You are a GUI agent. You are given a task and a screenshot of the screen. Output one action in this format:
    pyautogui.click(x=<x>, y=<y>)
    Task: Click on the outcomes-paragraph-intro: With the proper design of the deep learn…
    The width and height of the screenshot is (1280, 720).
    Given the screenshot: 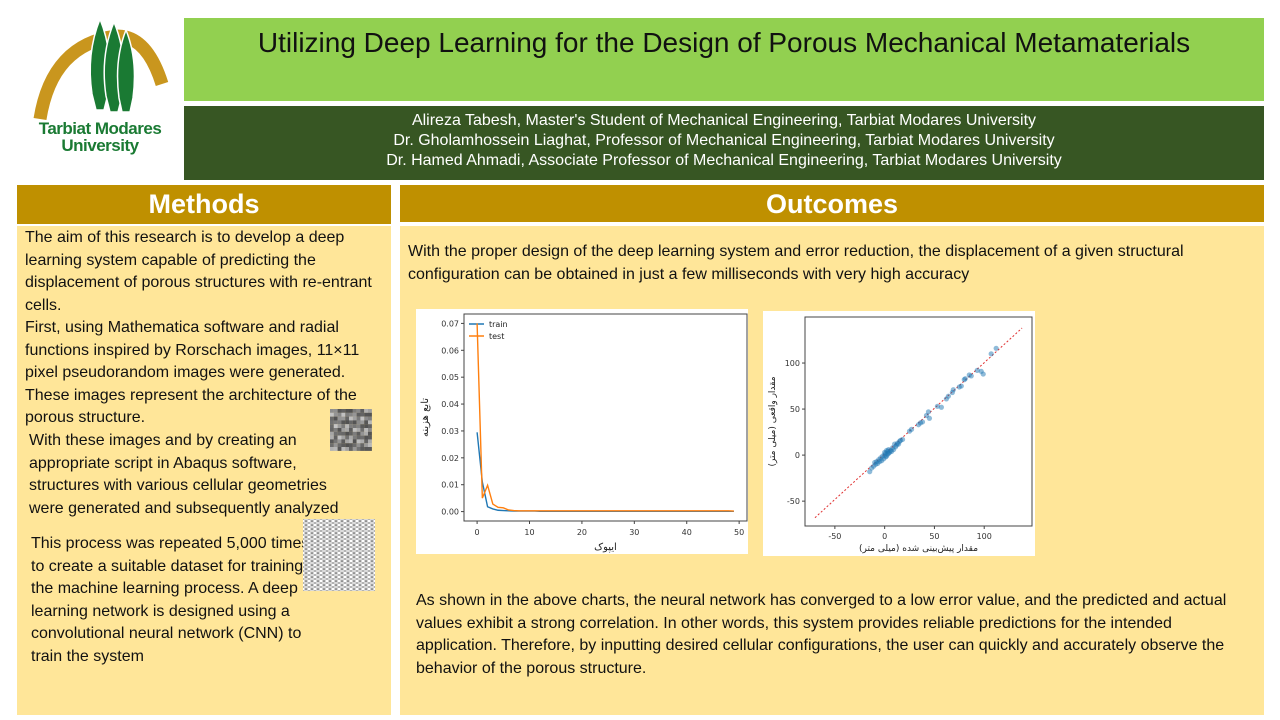 What is the action you would take?
    pyautogui.click(x=796, y=263)
    